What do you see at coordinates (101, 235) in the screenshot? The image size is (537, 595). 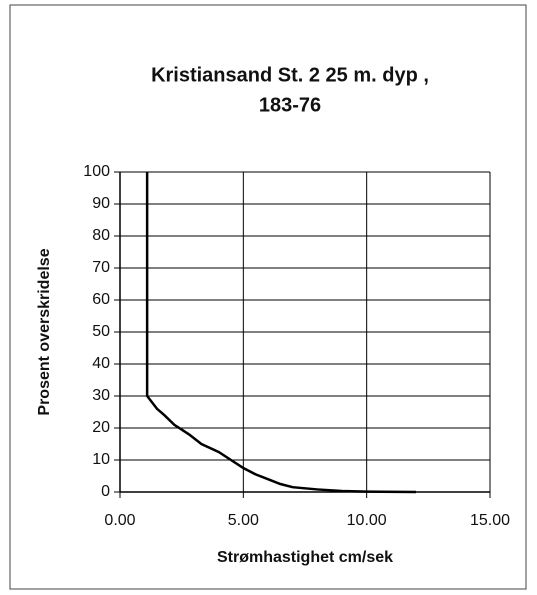 I see `y-tick-label: 80` at bounding box center [101, 235].